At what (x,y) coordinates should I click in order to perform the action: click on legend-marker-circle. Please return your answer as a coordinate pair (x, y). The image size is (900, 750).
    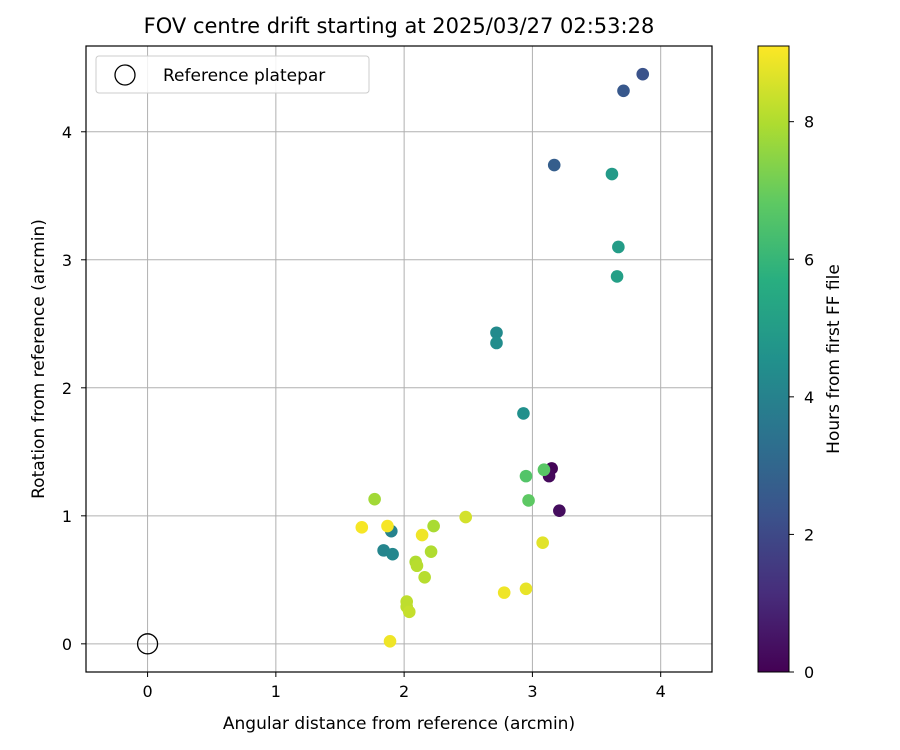
    Looking at the image, I should click on (125, 75).